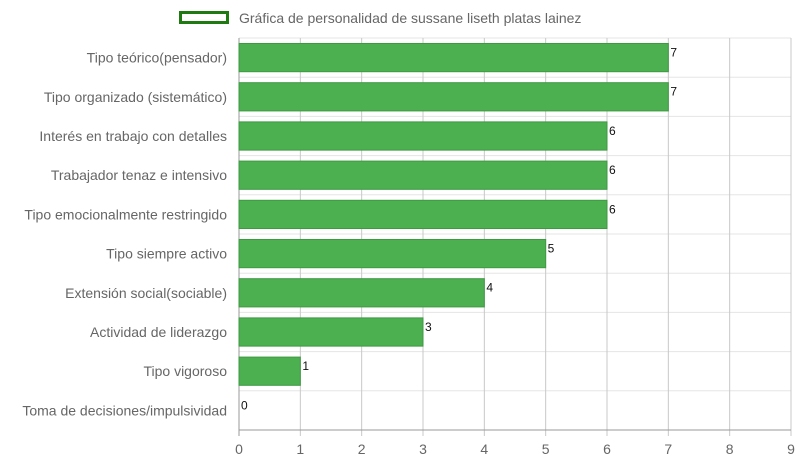 The width and height of the screenshot is (798, 465). I want to click on x-tick-label: 2, so click(362, 449).